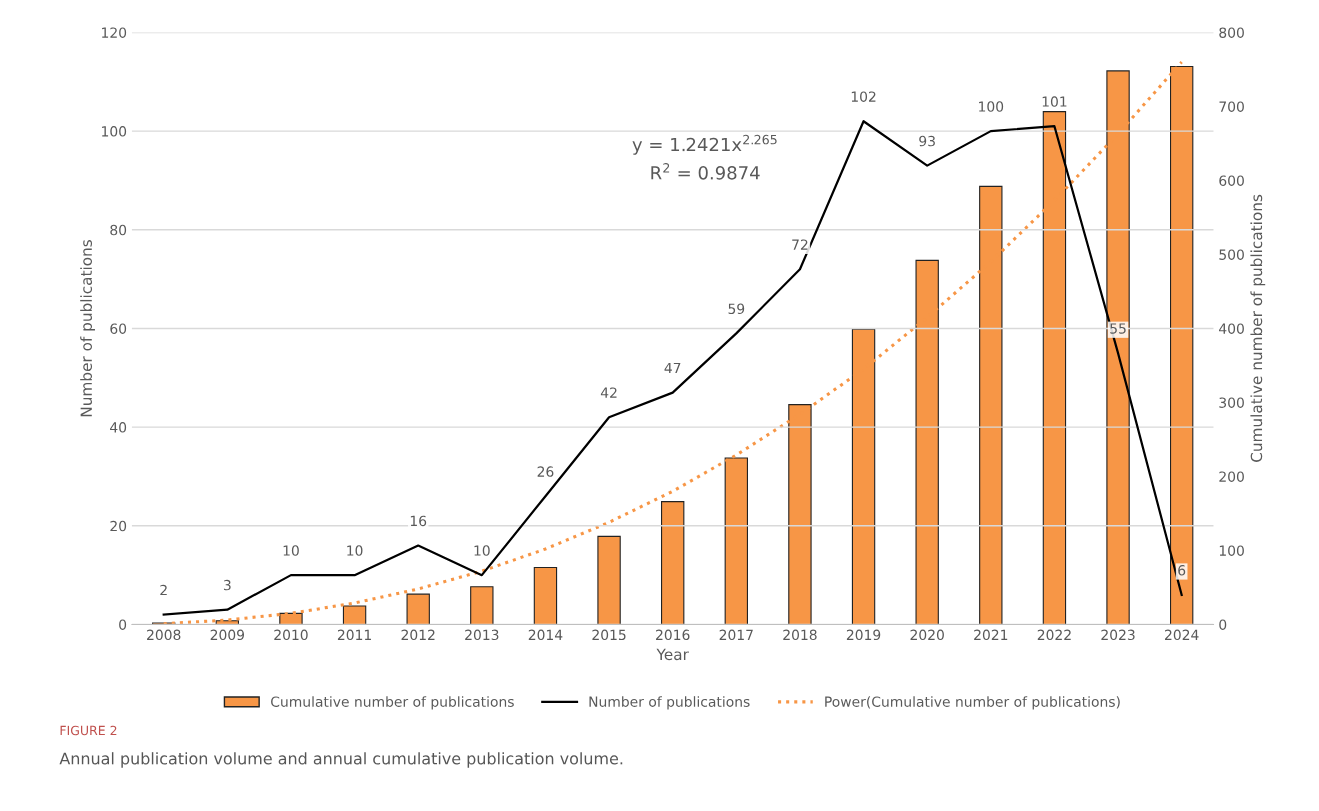 The width and height of the screenshot is (1319, 811). Describe the element at coordinates (418, 521) in the screenshot. I see `data-label: 16` at that location.